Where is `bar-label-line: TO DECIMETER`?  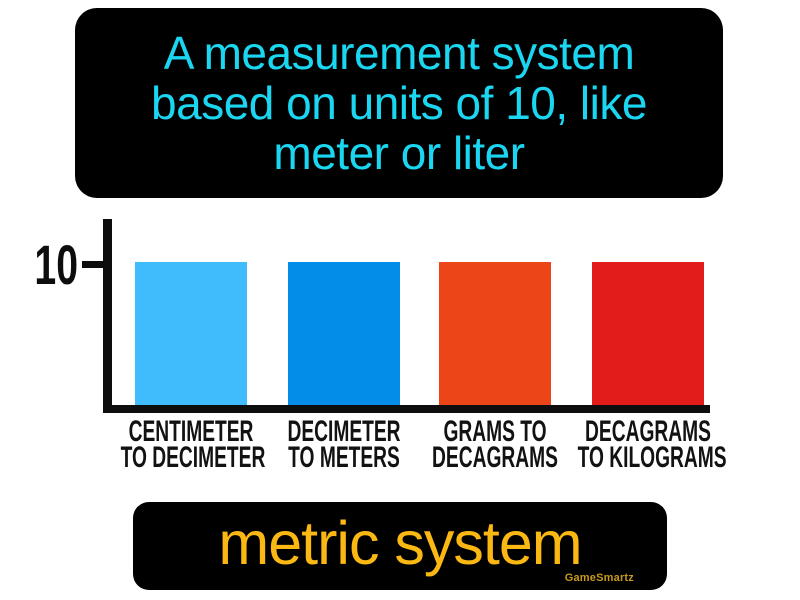 bar-label-line: TO DECIMETER is located at coordinates (193, 457).